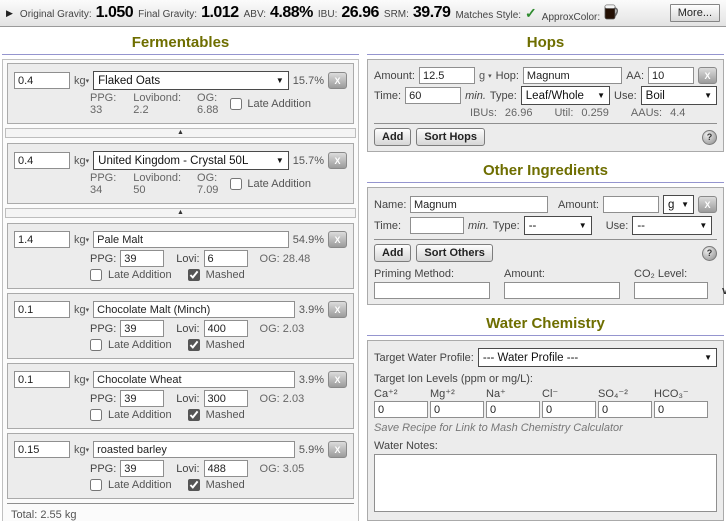 This screenshot has height=521, width=726. I want to click on other-use-select: -- ▼, so click(672, 225).